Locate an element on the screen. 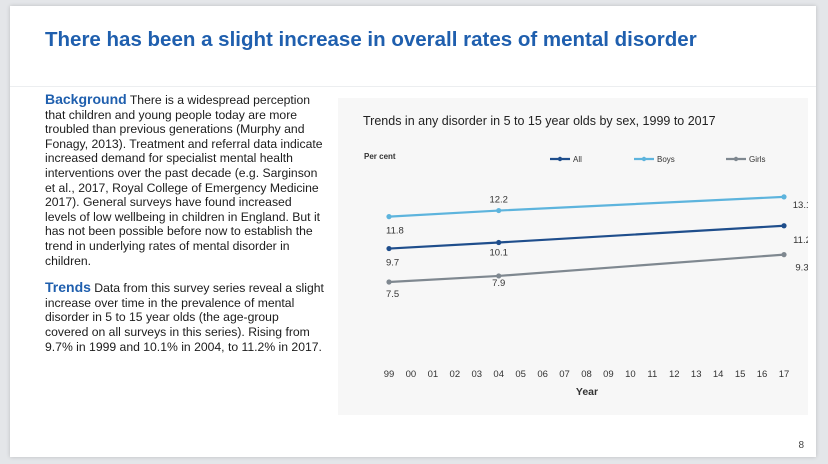 The image size is (828, 464). x-tick-label-00: 00 is located at coordinates (411, 374).